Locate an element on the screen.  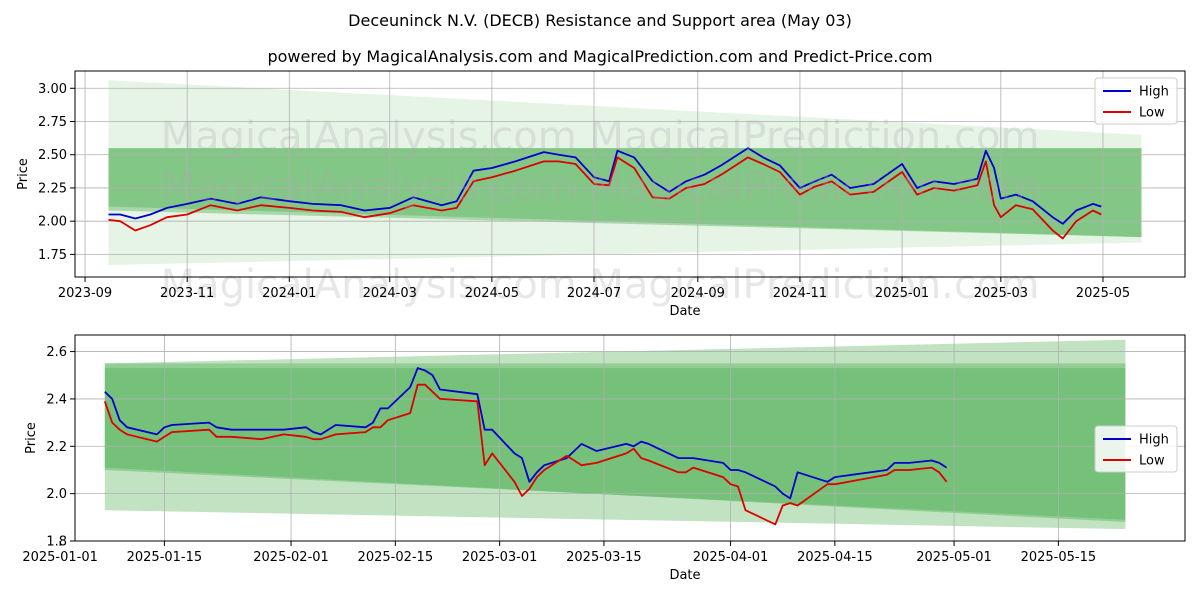
y-tick-label: 2.2 is located at coordinates (56, 447).